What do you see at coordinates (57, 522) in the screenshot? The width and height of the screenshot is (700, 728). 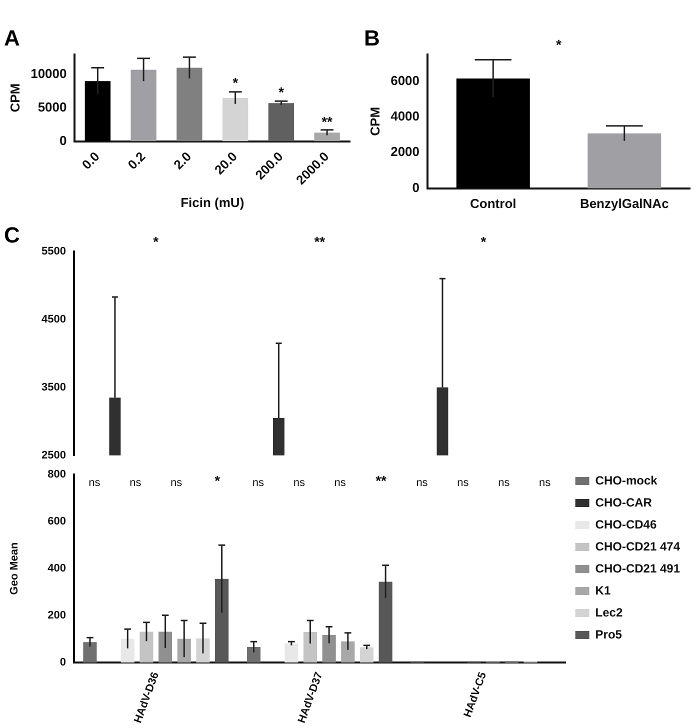 I see `y-tick-label: 600` at bounding box center [57, 522].